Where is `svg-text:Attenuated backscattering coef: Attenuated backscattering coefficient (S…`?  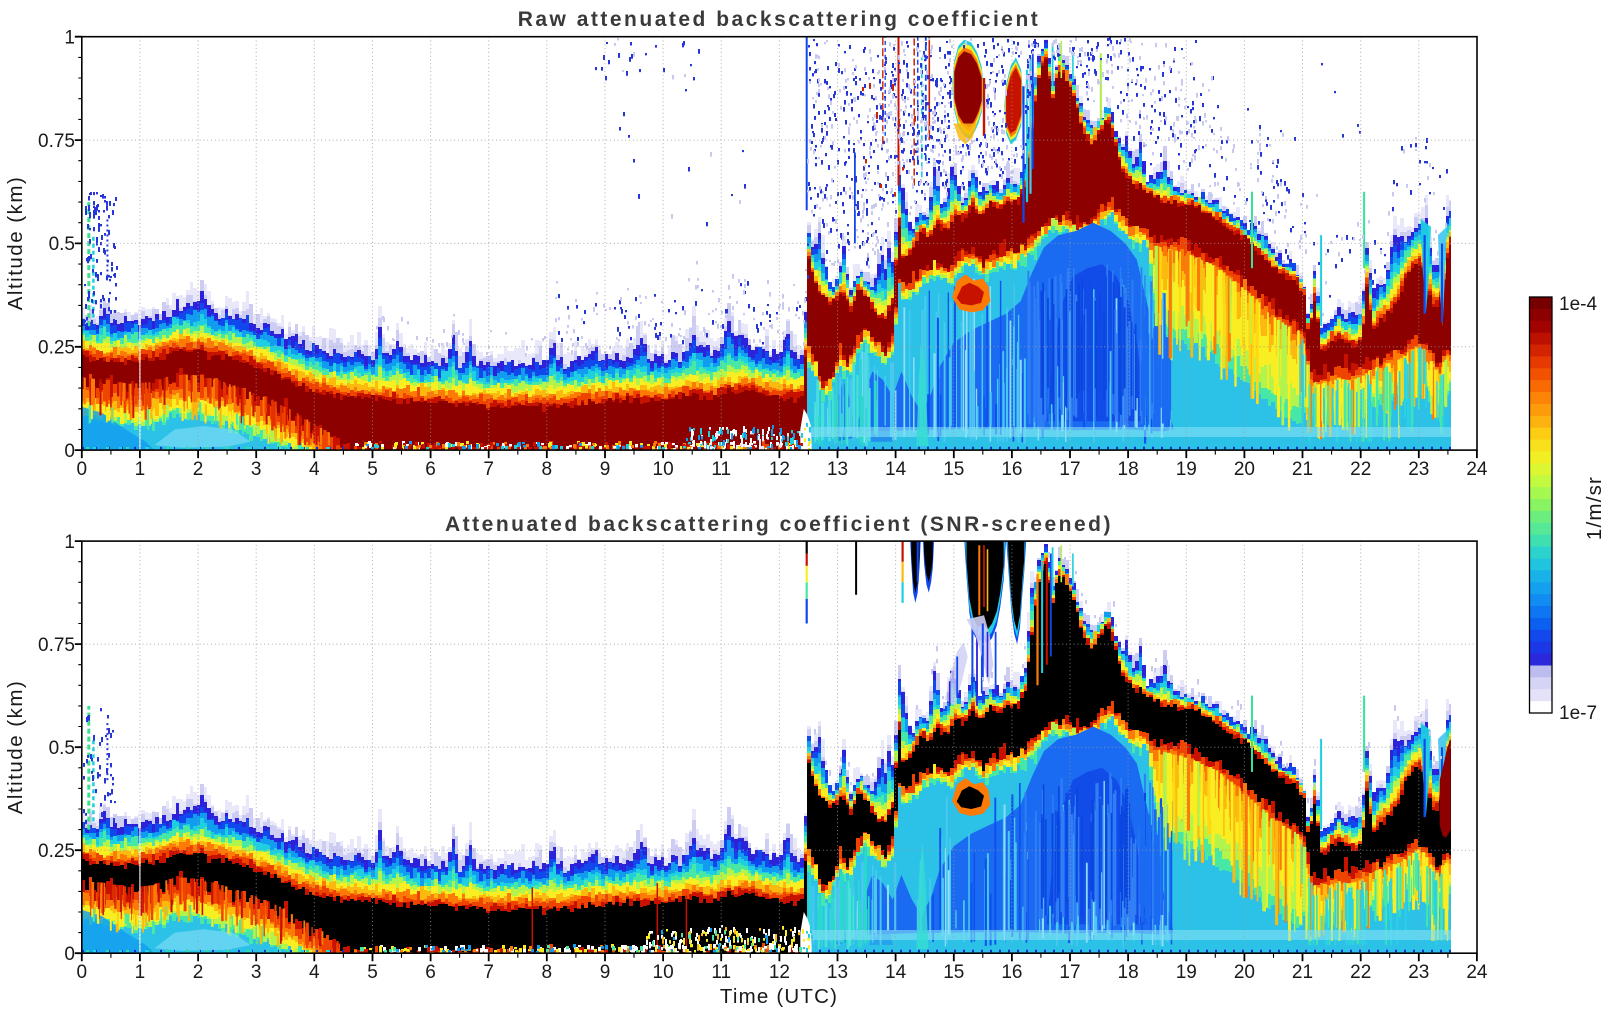 svg-text:Attenuated backscattering coef: Attenuated backscattering coefficient (S… is located at coordinates (779, 524).